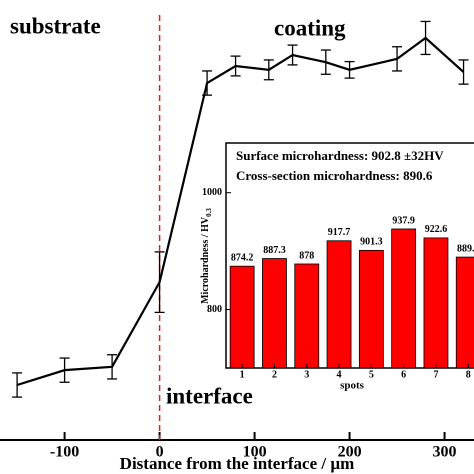  What do you see at coordinates (339, 374) in the screenshot?
I see `x-tick-label: 4` at bounding box center [339, 374].